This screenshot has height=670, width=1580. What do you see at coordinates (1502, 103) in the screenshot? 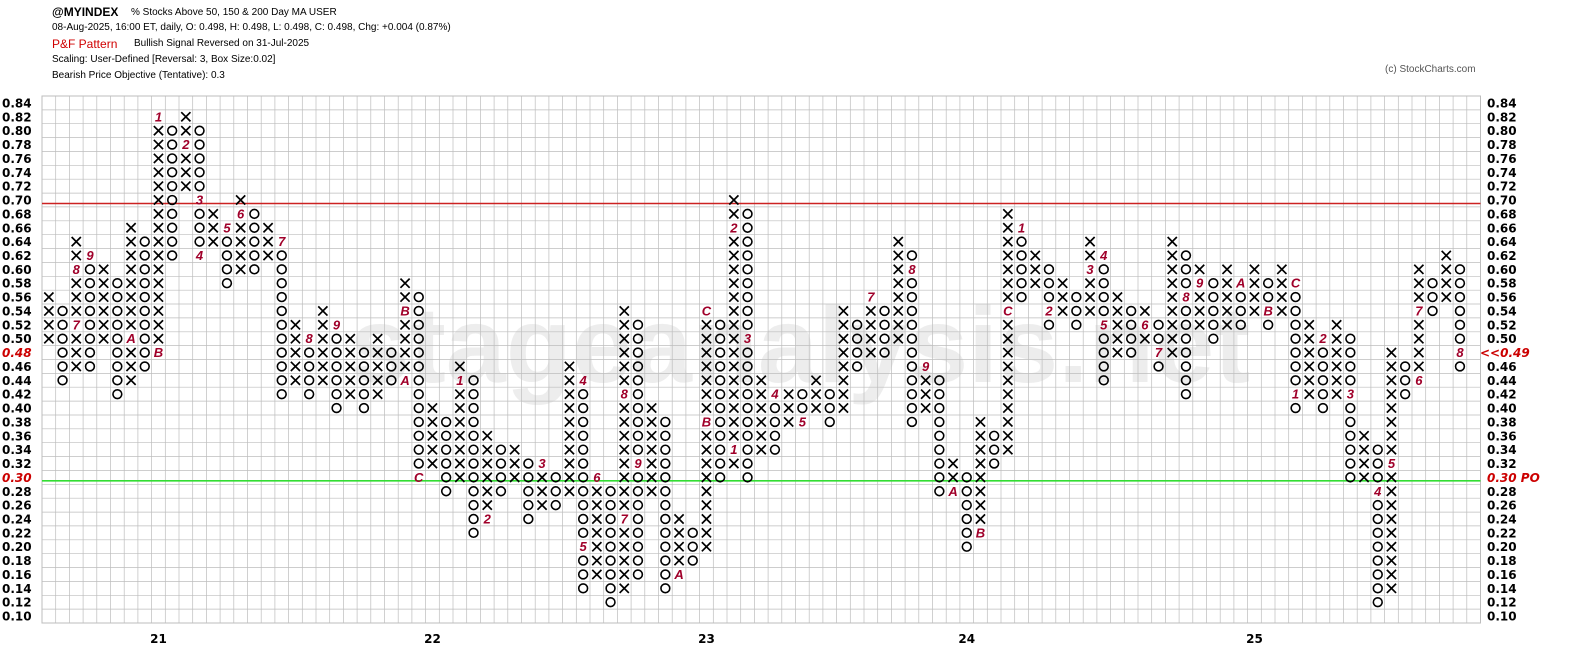
I see `y-tick-label-right: 0.84` at bounding box center [1502, 103].